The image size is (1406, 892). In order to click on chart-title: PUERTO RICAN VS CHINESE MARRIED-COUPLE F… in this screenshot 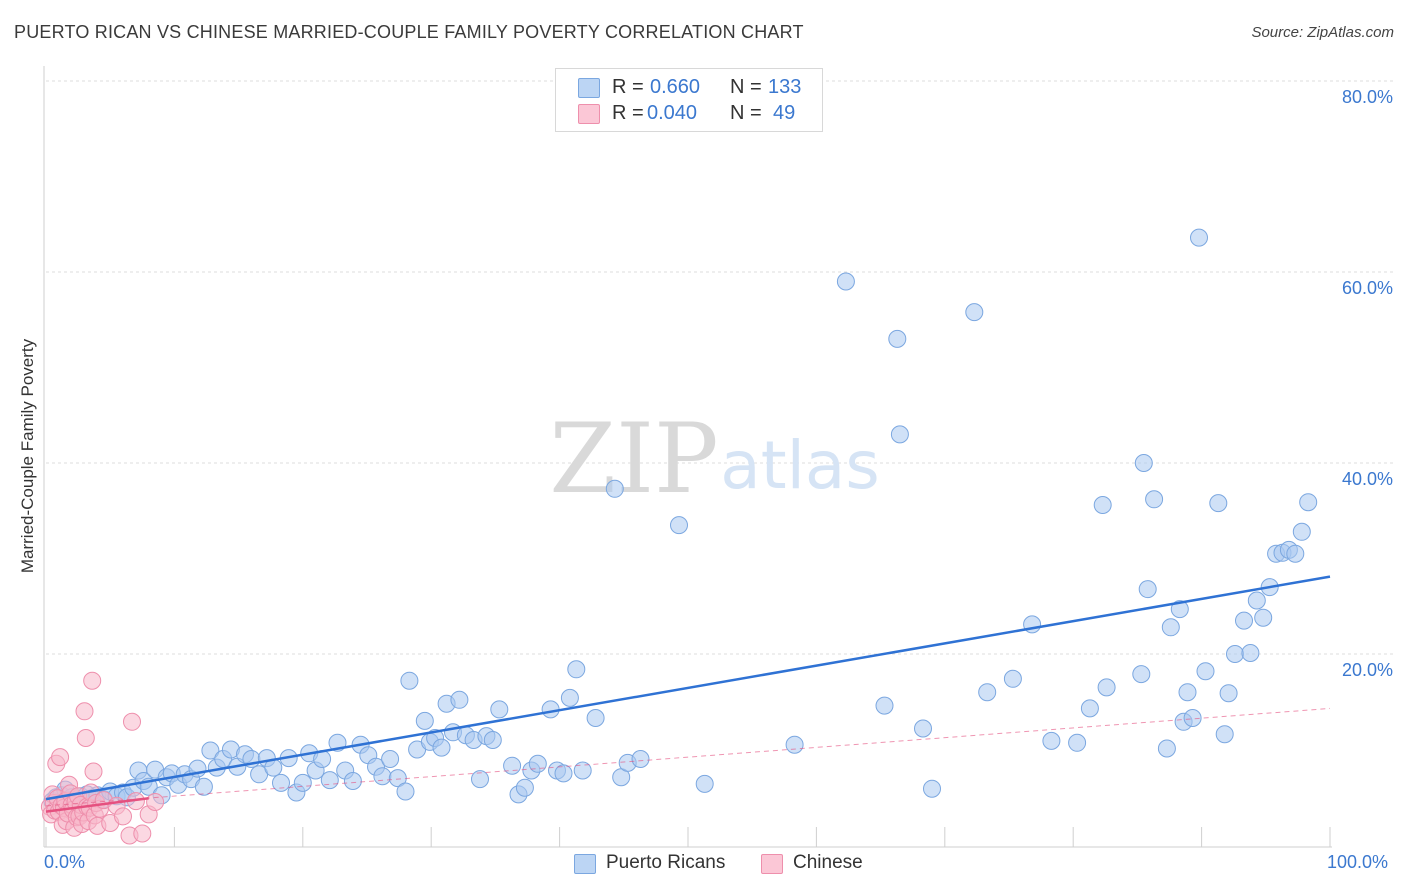, I will do `click(409, 32)`.